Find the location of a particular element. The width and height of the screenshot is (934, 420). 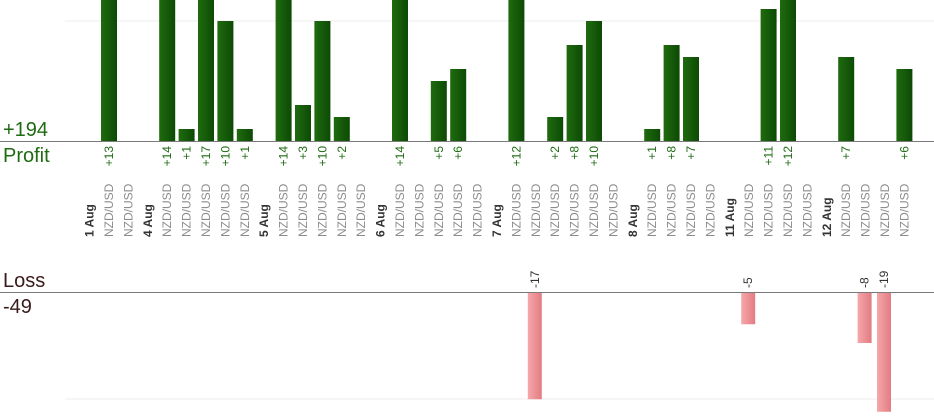

date-label: 12 Aug is located at coordinates (827, 217).